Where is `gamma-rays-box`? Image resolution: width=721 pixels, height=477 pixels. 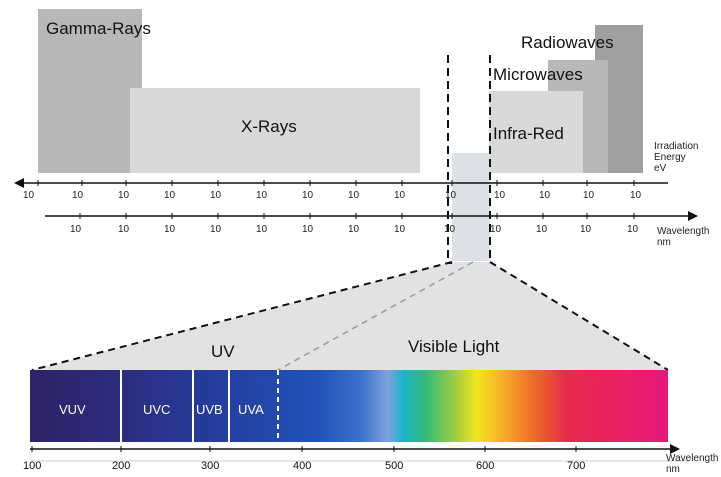
gamma-rays-box is located at coordinates (90, 91).